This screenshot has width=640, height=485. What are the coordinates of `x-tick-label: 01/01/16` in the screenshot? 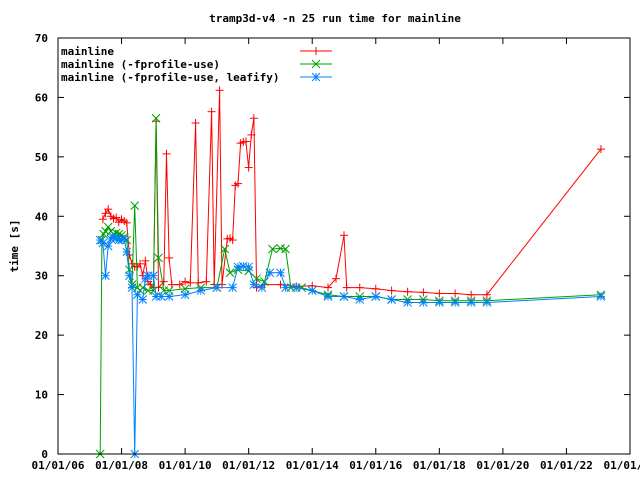 It's located at (375, 465).